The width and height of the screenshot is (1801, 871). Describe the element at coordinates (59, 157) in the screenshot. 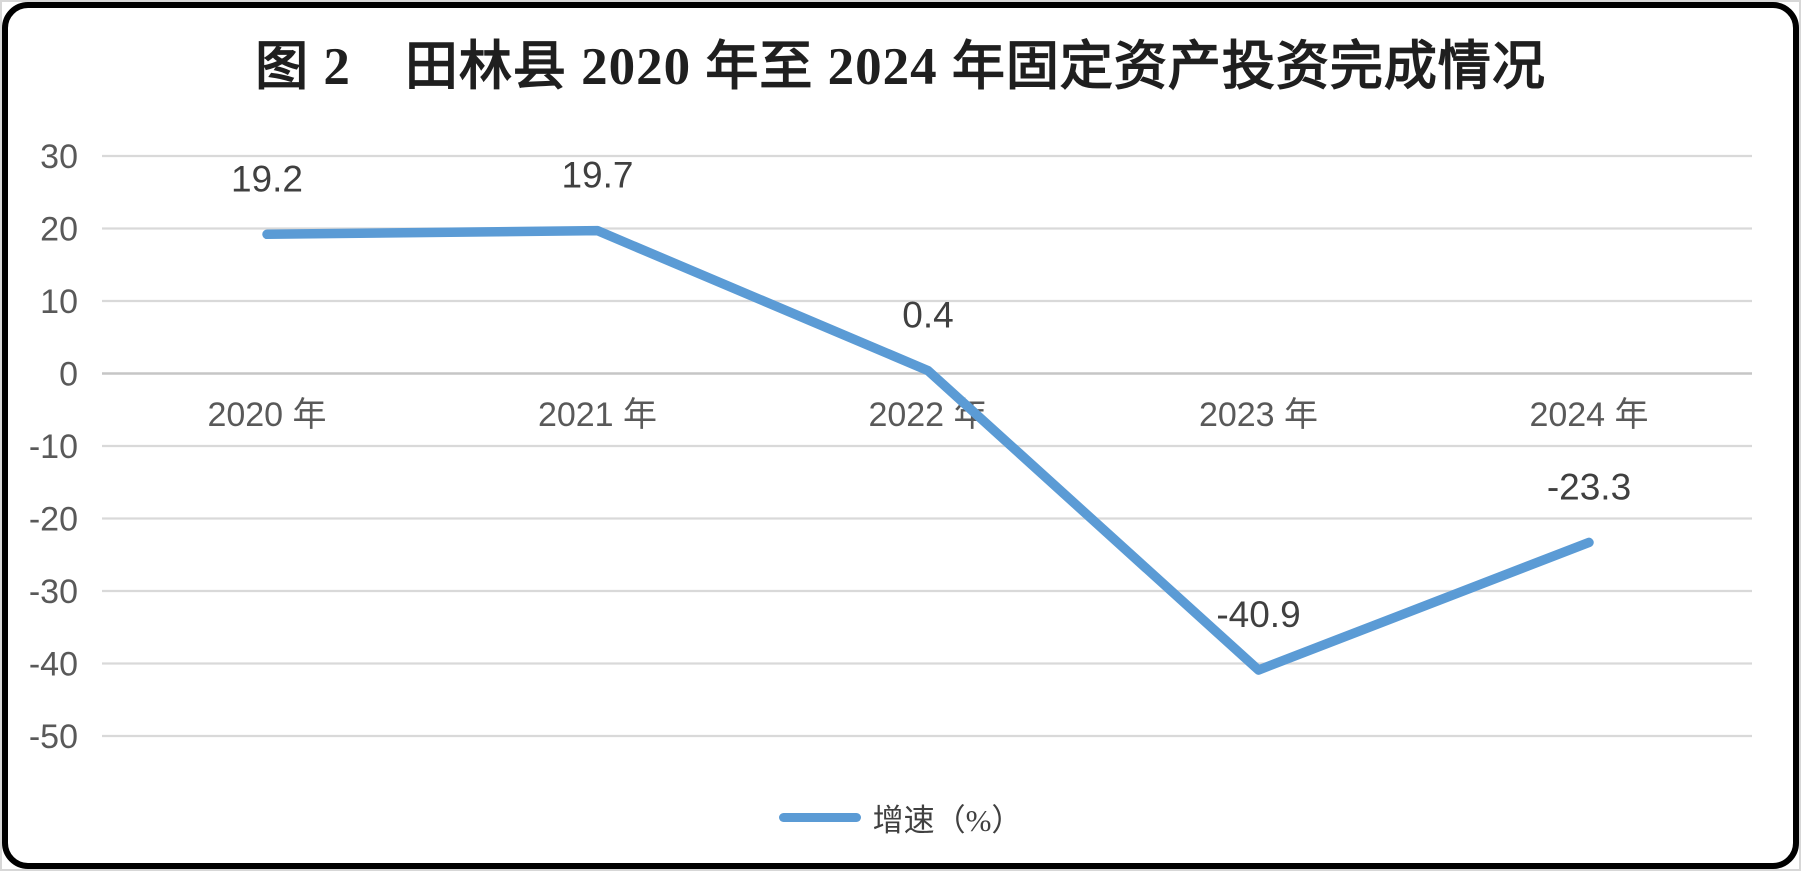

I see `y-tick-label: 30` at that location.